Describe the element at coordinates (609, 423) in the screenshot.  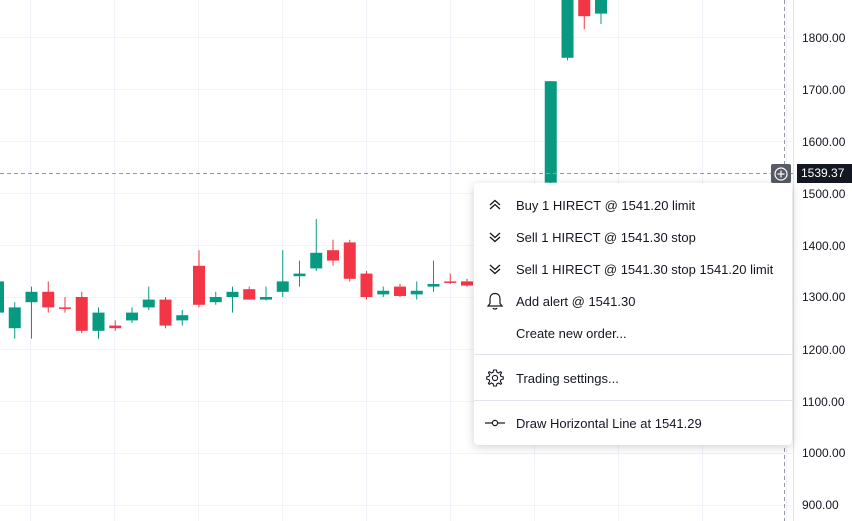
I see `menu-item-label: Draw Horizontal Line at 1541.29` at that location.